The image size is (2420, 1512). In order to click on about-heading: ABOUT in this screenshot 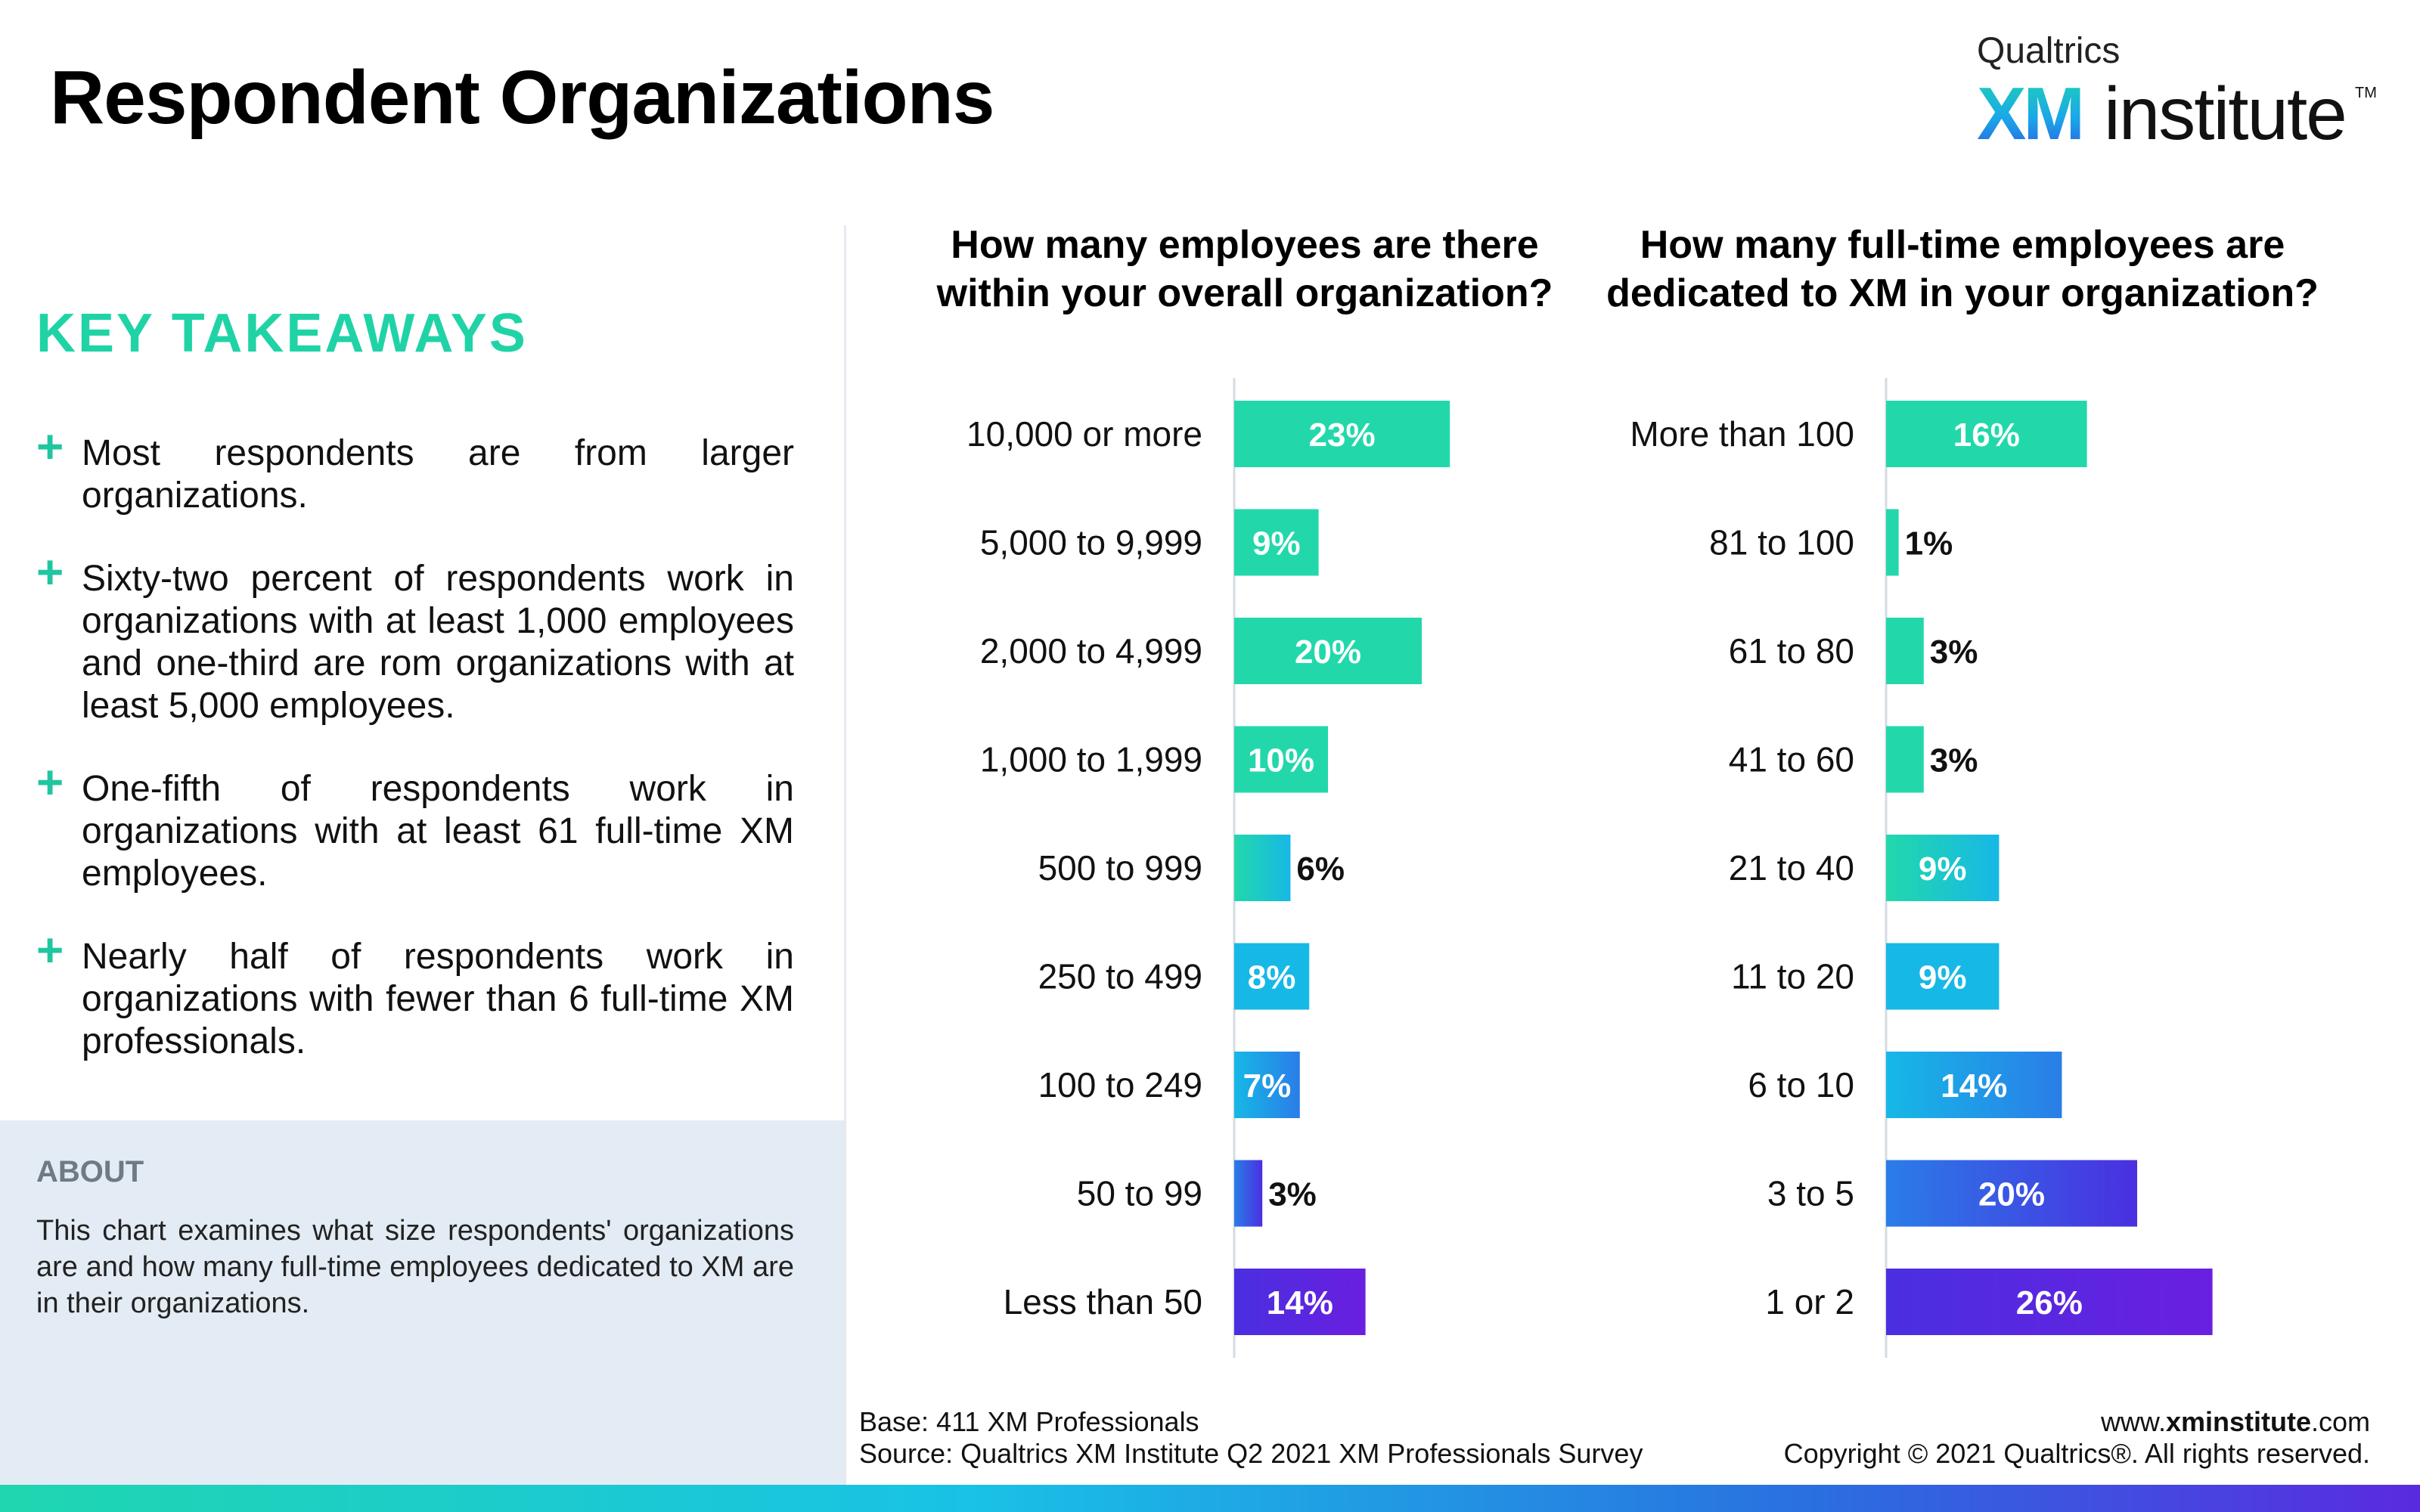, I will do `click(90, 1171)`.